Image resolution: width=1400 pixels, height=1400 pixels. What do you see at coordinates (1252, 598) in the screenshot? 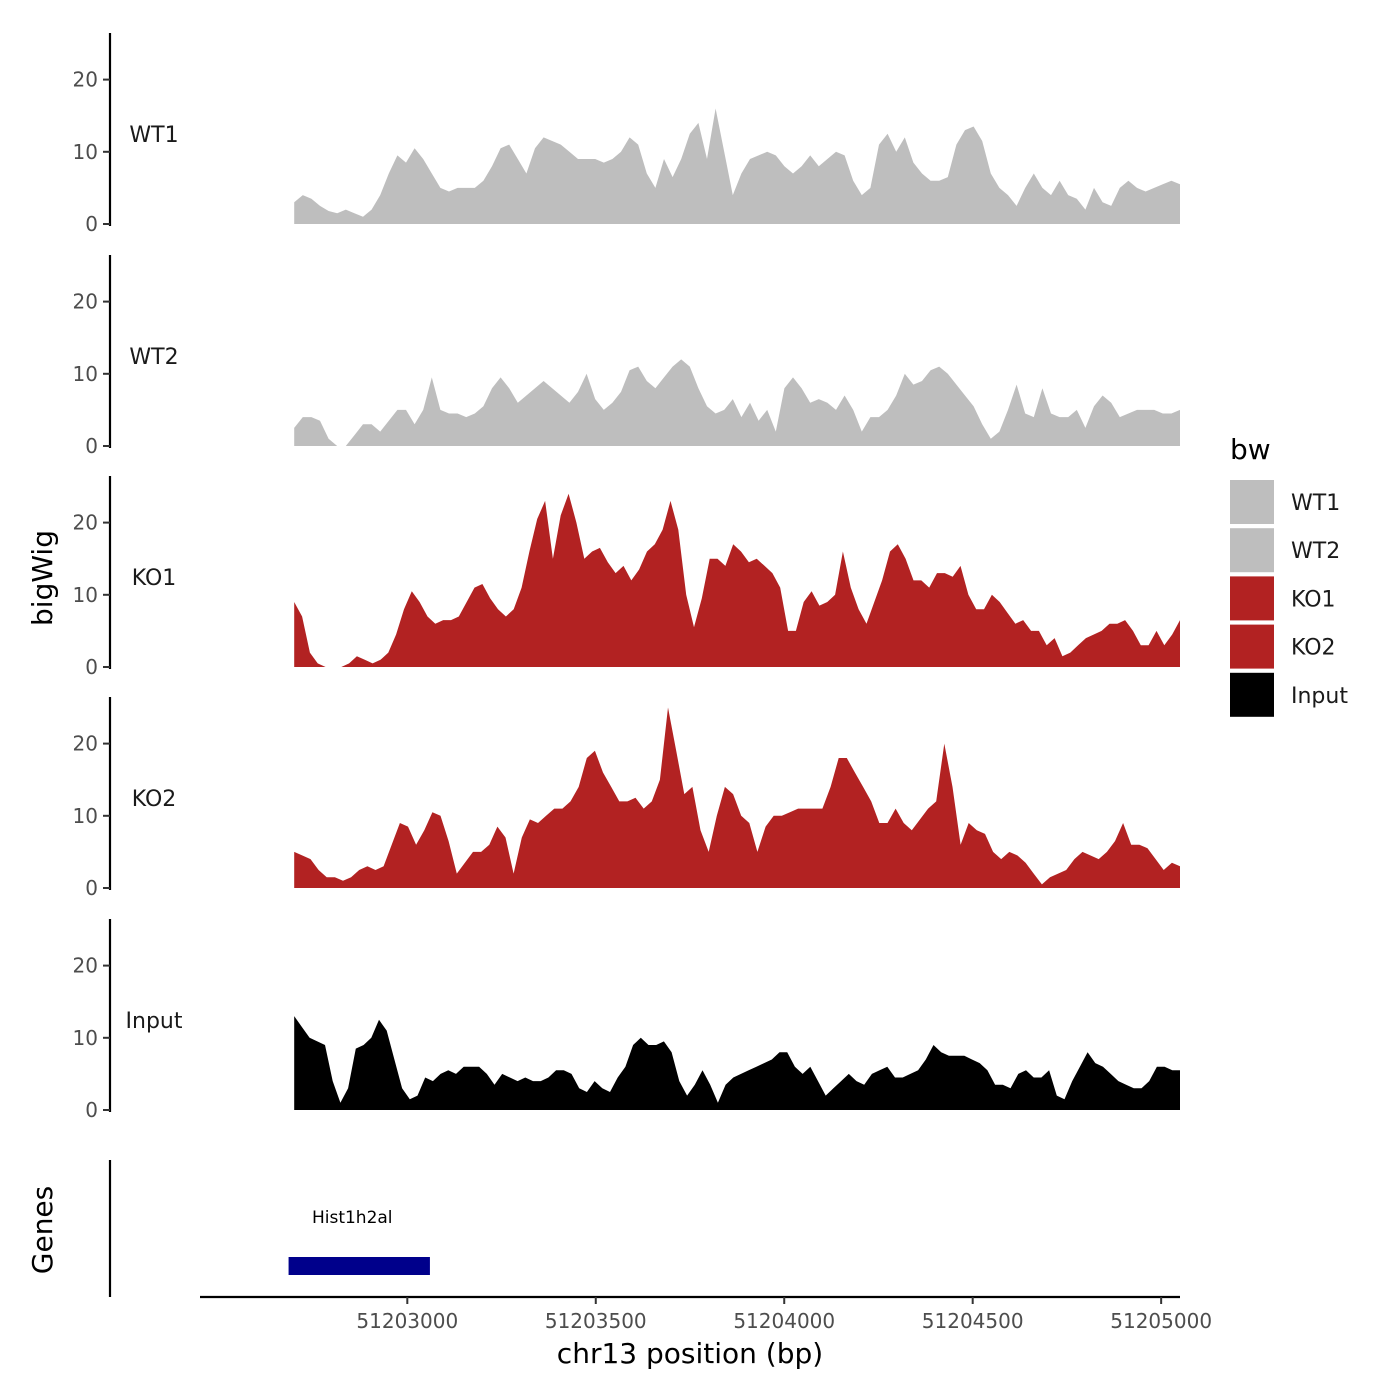
I see `legend-swatch-ko1` at bounding box center [1252, 598].